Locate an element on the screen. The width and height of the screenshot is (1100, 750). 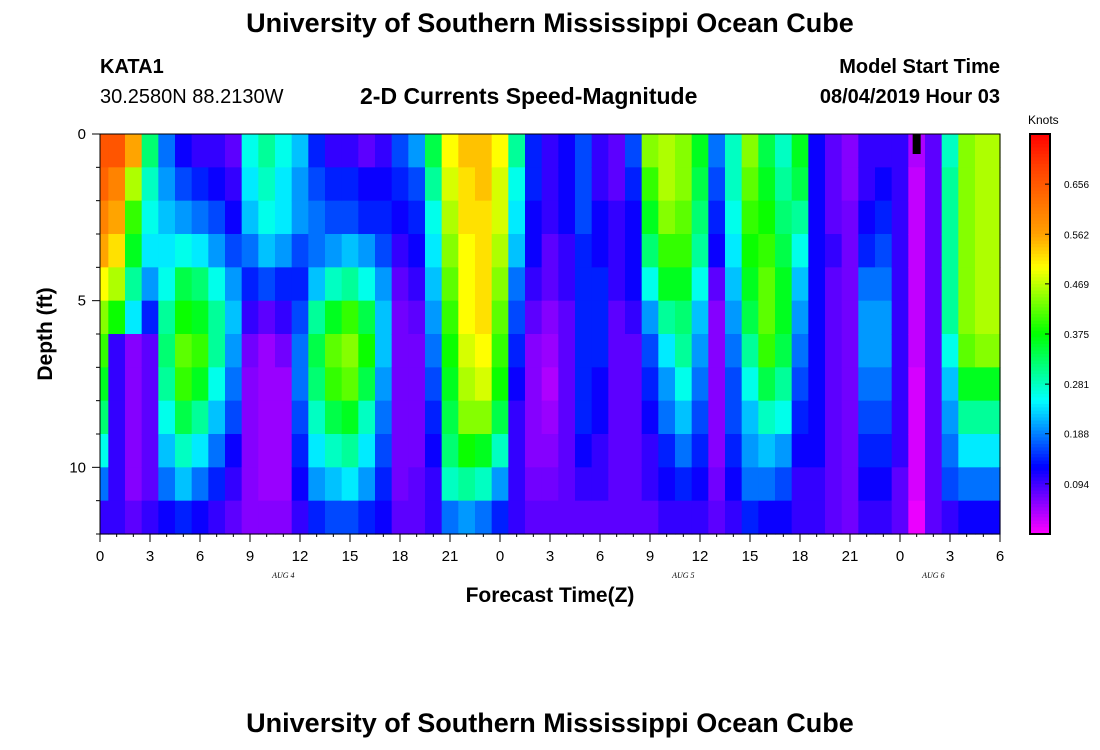
x-axis-label: Forecast Time(Z) is located at coordinates (550, 595).